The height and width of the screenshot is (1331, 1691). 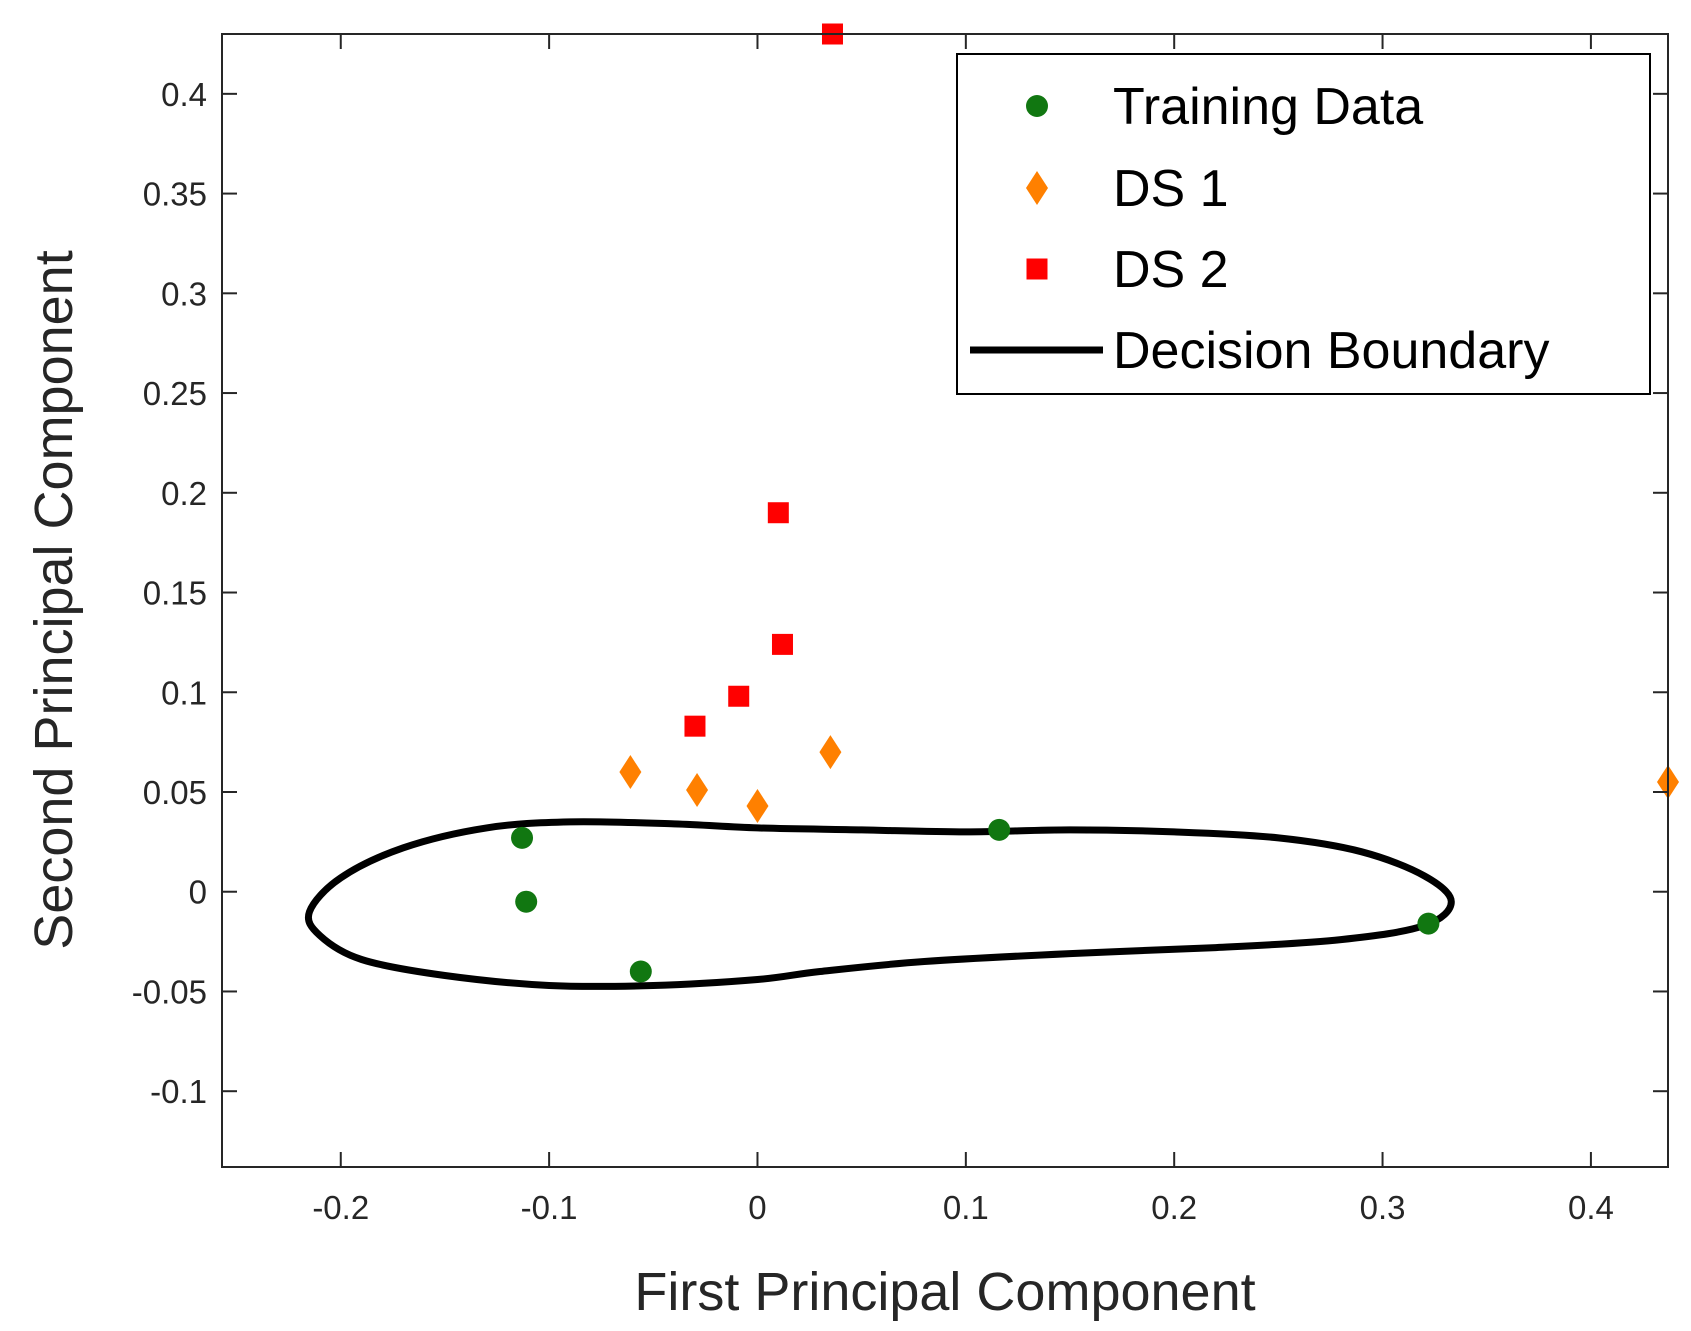 I want to click on x-tick-label: -0.1, so click(x=549, y=1207).